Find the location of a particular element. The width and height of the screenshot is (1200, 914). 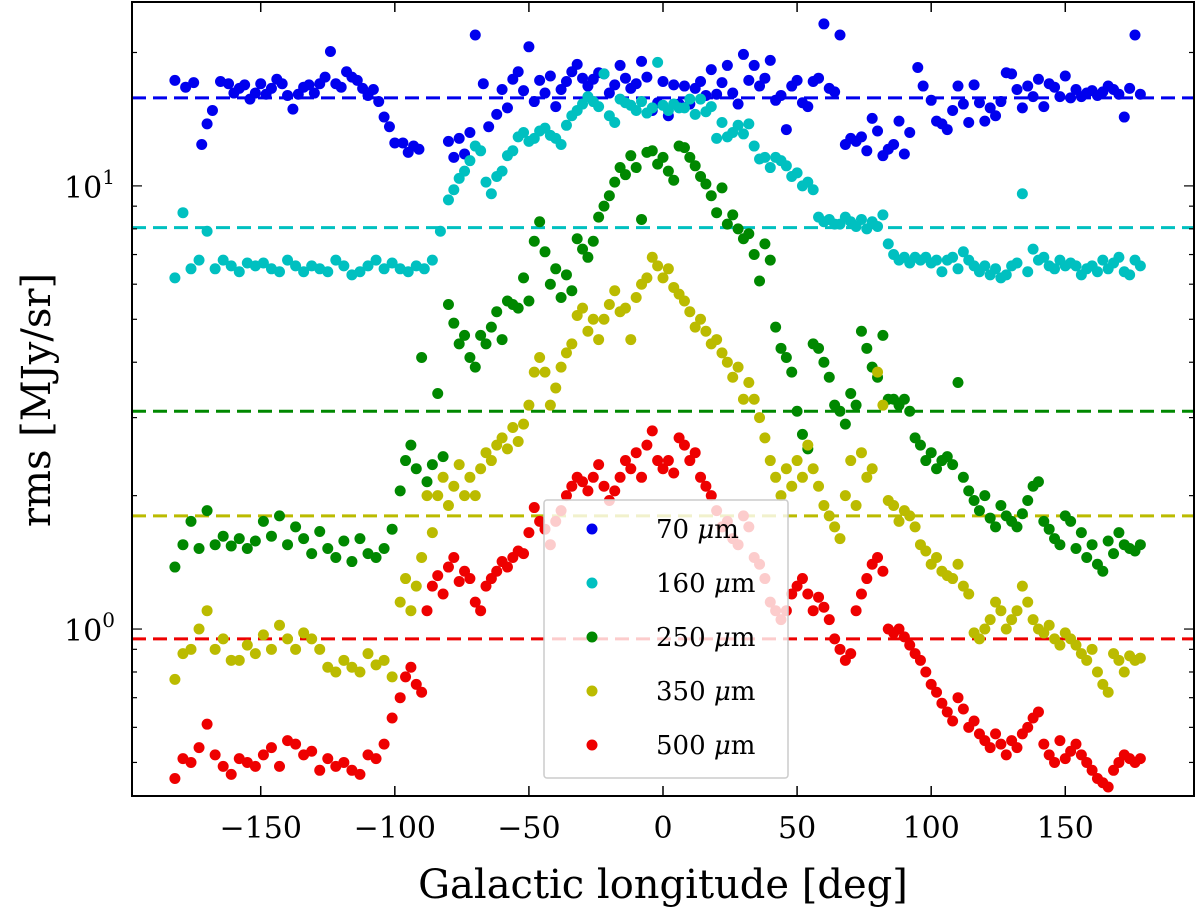

legend-marker is located at coordinates (592, 529).